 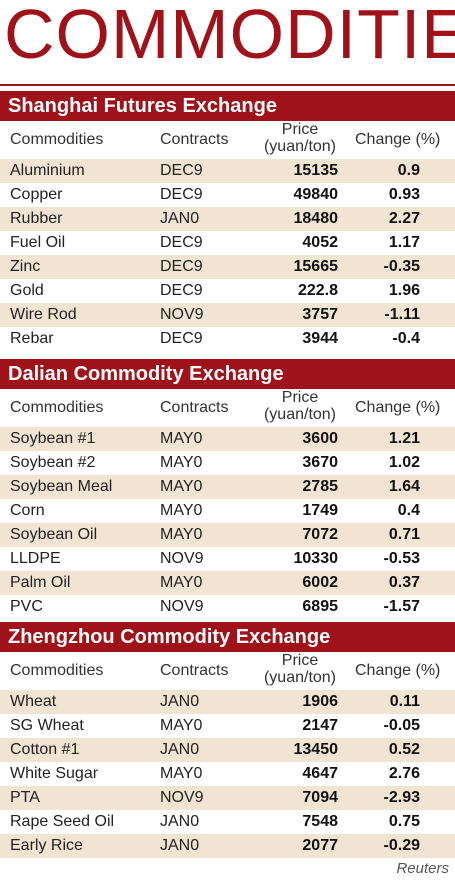 I want to click on commodity-name: Soybean #2, so click(x=53, y=462).